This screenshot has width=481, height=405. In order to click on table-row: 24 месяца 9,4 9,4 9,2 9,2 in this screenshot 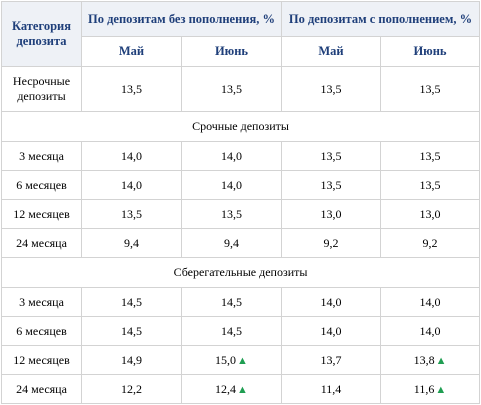, I will do `click(241, 243)`.